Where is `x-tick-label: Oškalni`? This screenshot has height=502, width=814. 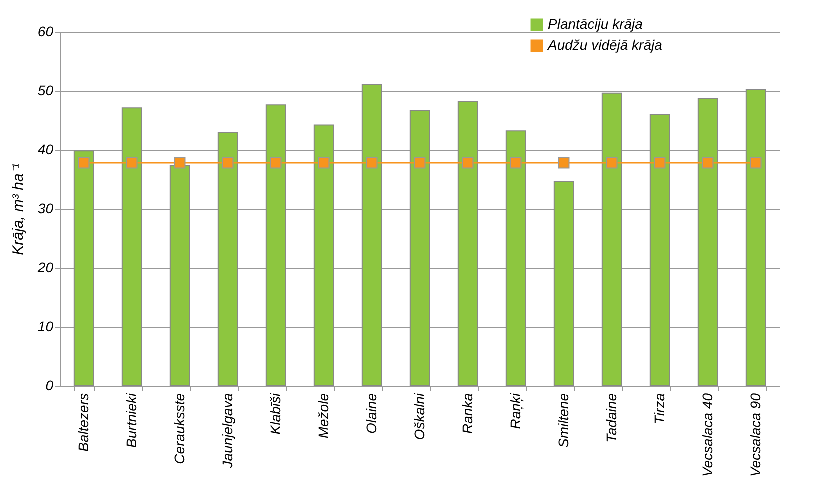
x-tick-label: Oškalni is located at coordinates (420, 416).